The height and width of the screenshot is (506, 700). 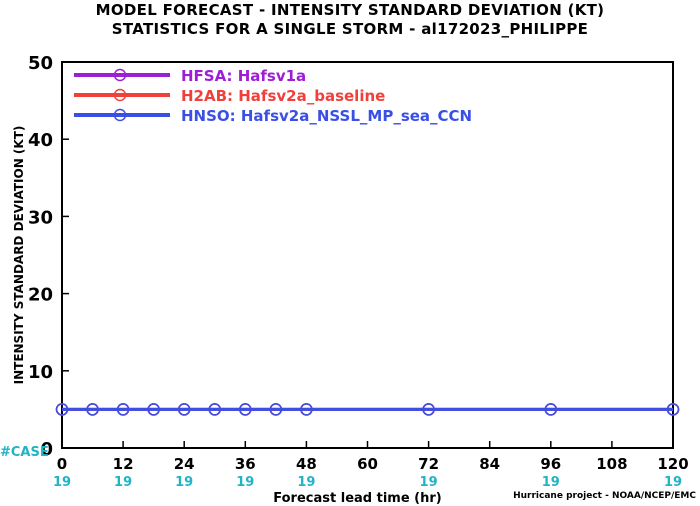 I want to click on x-axis-label: Forecast lead time (hr), so click(x=357, y=498).